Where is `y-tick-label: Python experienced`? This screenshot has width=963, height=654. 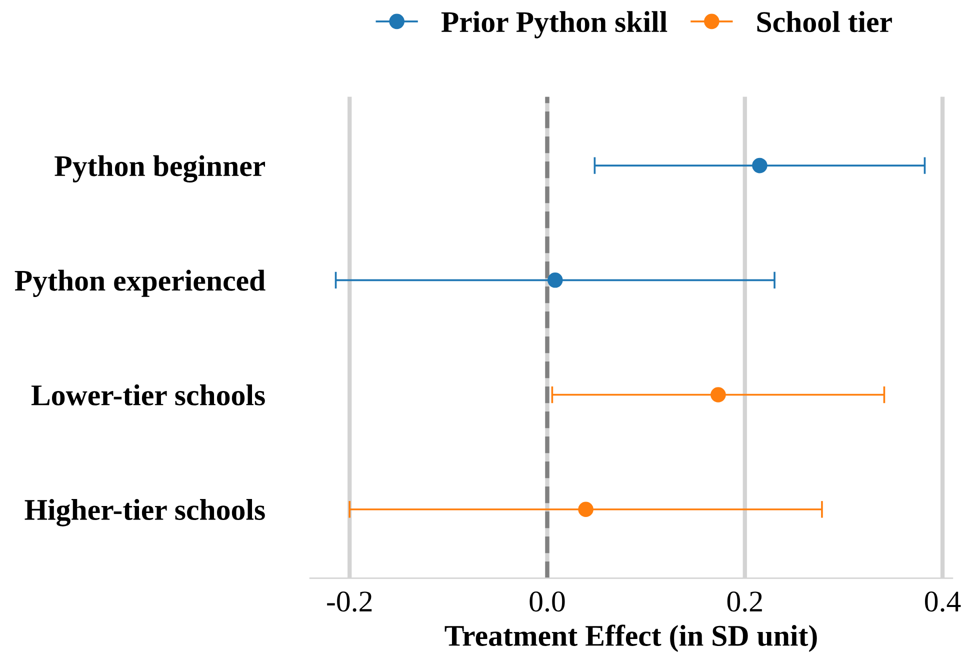
y-tick-label: Python experienced is located at coordinates (140, 283).